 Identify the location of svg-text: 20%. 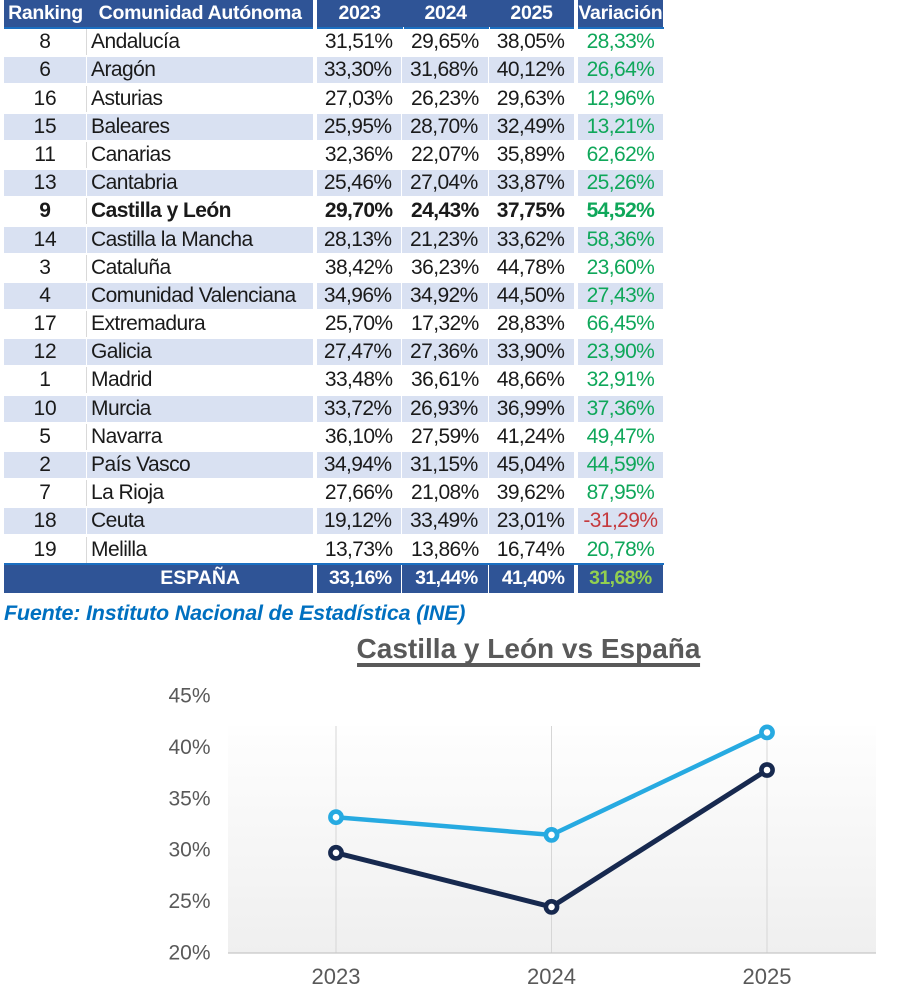
(189, 953).